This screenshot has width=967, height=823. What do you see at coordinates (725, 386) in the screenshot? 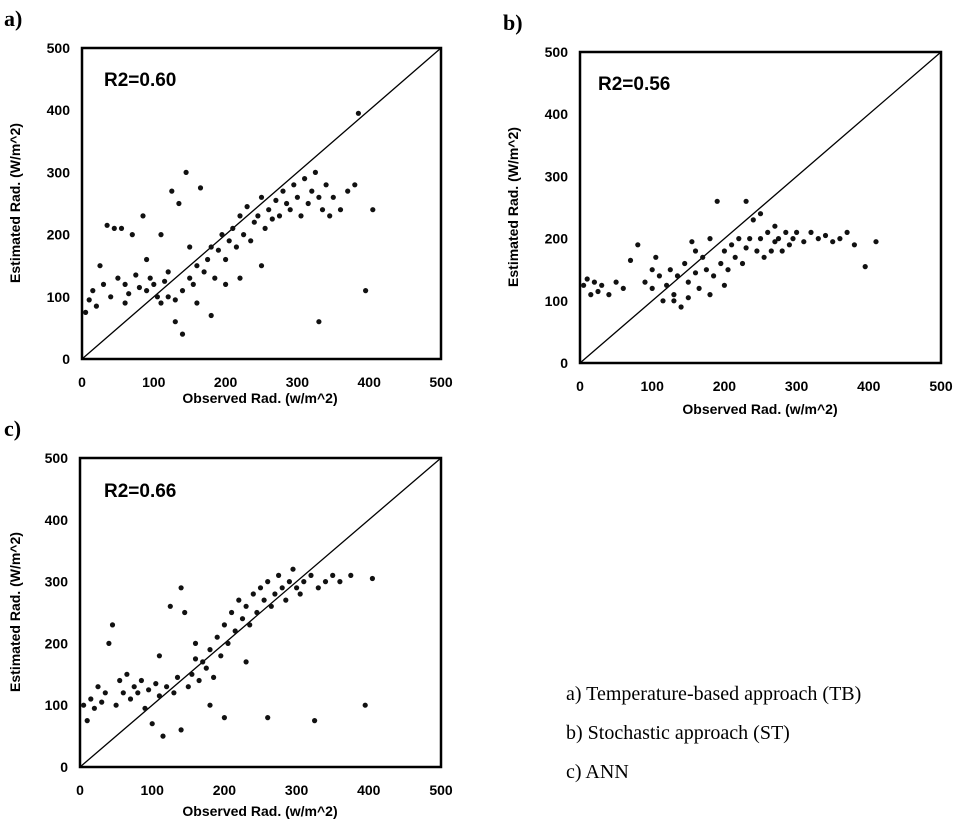
I see `x-tick-label: 200` at bounding box center [725, 386].